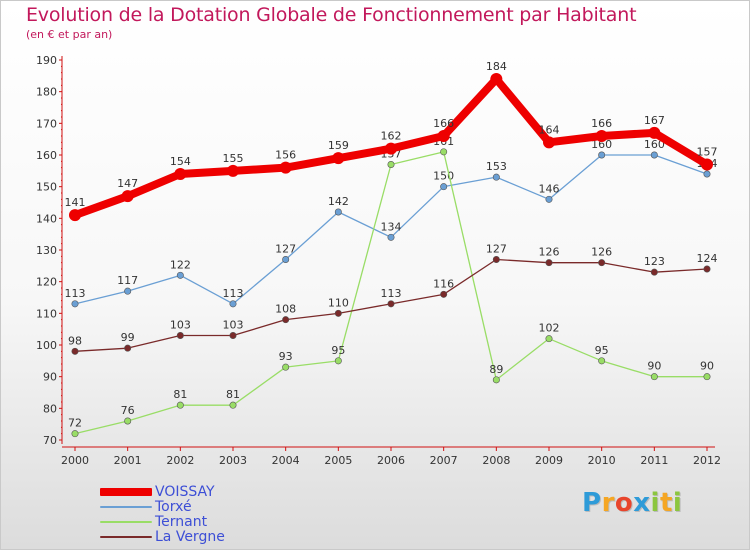  I want to click on data-label-voissay: 154, so click(180, 161).